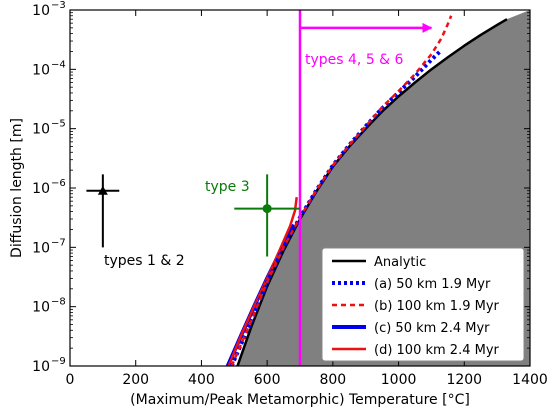 This screenshot has width=553, height=413. What do you see at coordinates (400, 262) in the screenshot?
I see `legend-label-analytic: Analytic` at bounding box center [400, 262].